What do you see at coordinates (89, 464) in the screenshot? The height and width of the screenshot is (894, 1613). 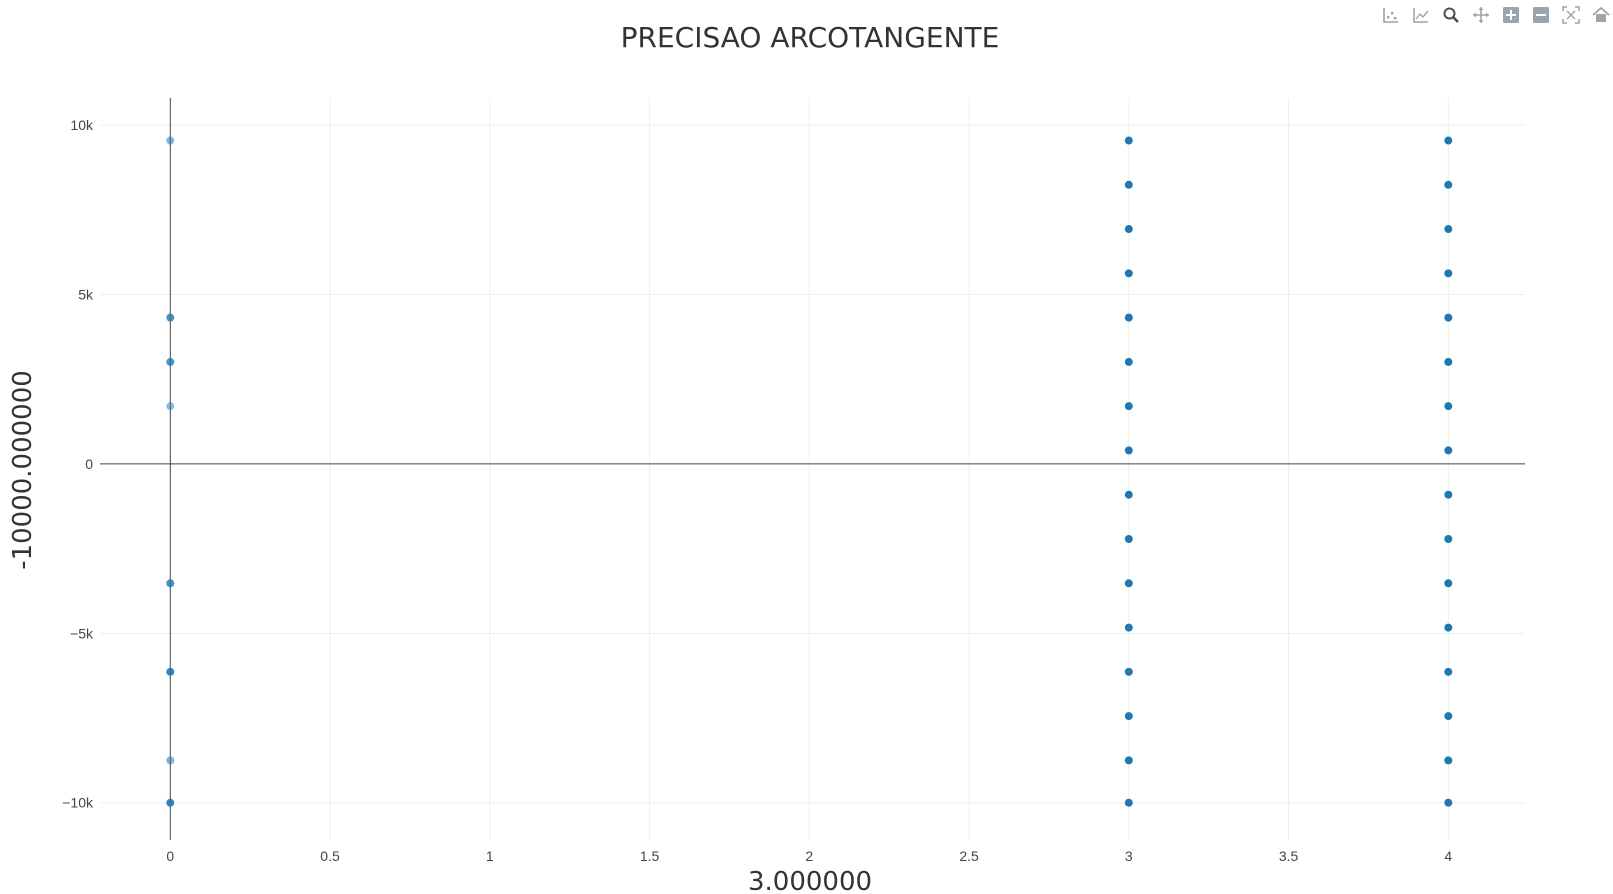 I see `y-tick-label: 0` at bounding box center [89, 464].